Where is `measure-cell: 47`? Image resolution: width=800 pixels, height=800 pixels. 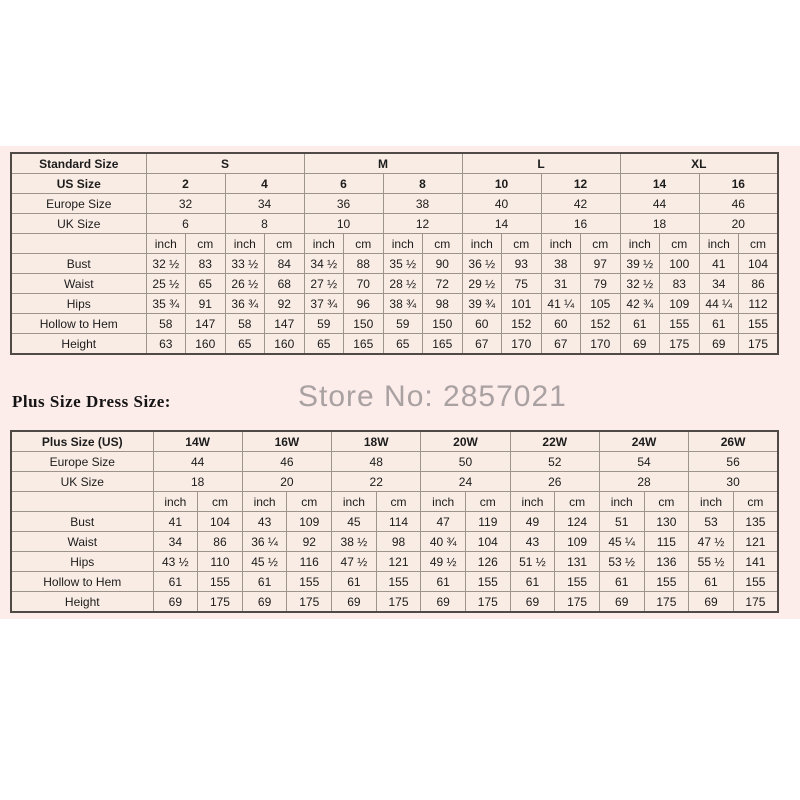 measure-cell: 47 is located at coordinates (443, 521).